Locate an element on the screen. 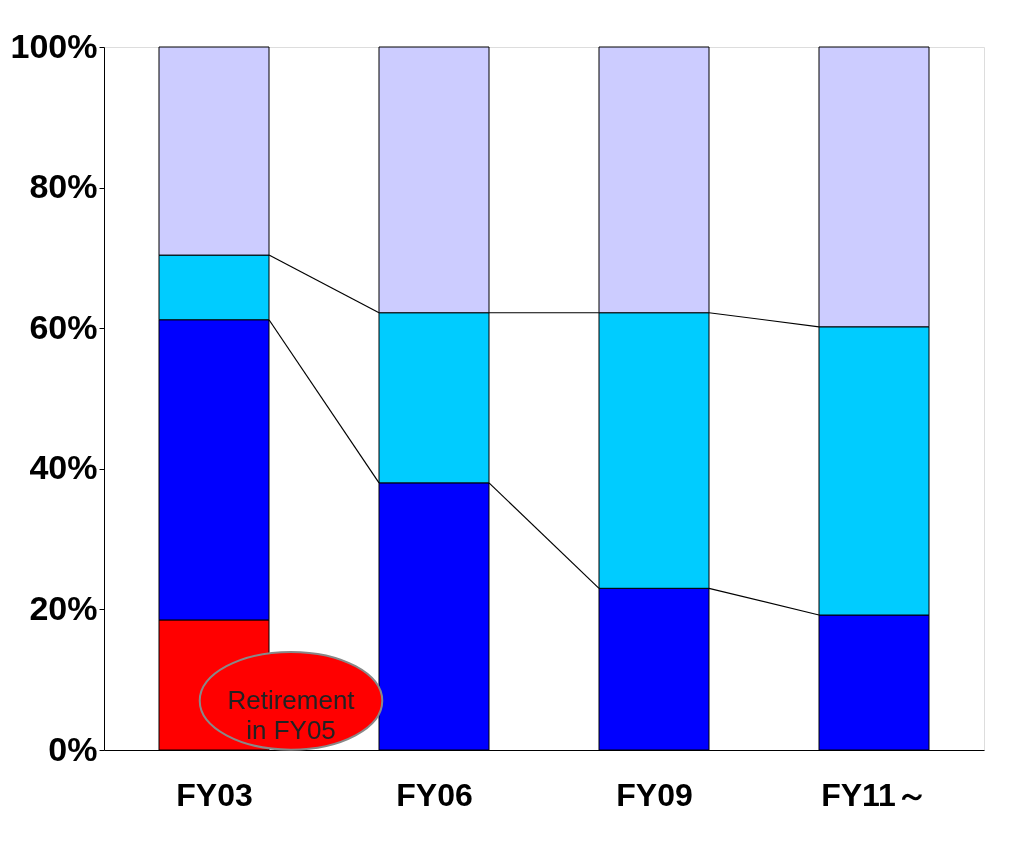 The width and height of the screenshot is (1035, 841). x-tick-label: FY09 is located at coordinates (654, 794).